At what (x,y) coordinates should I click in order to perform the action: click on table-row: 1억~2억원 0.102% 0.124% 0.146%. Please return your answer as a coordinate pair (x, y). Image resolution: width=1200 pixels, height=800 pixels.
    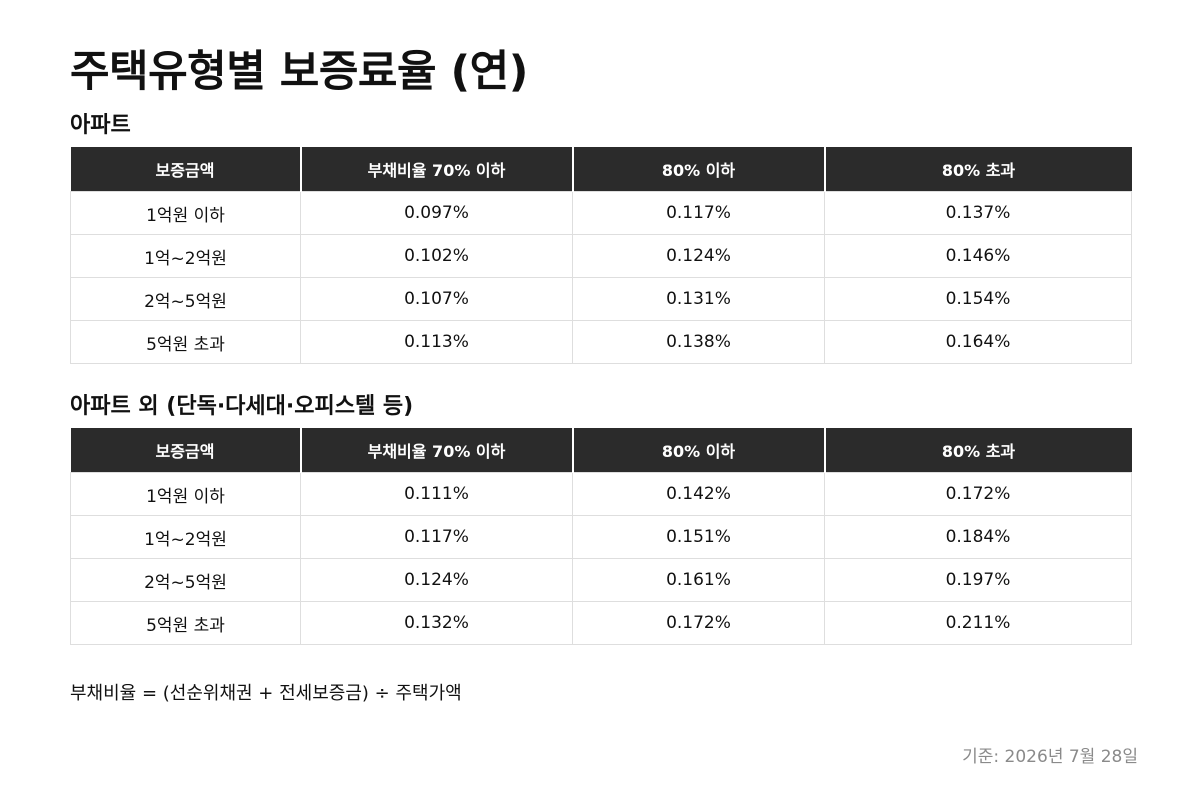
    Looking at the image, I should click on (601, 256).